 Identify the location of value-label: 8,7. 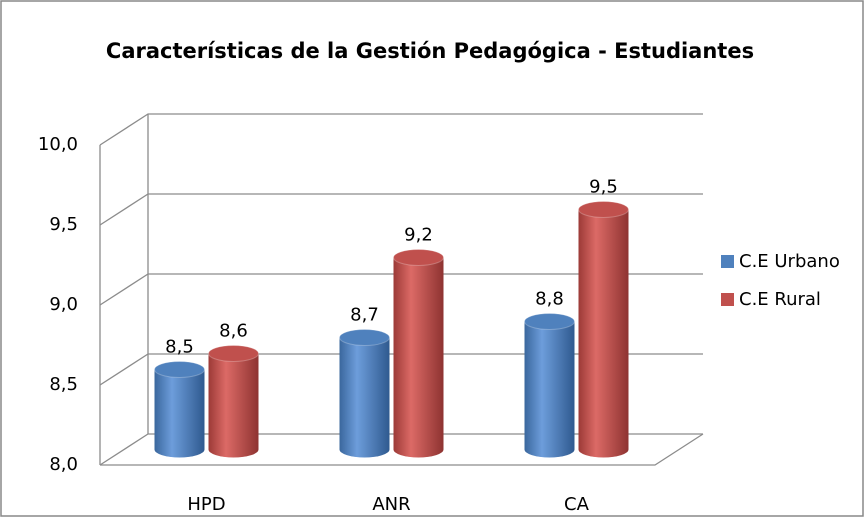
(364, 315).